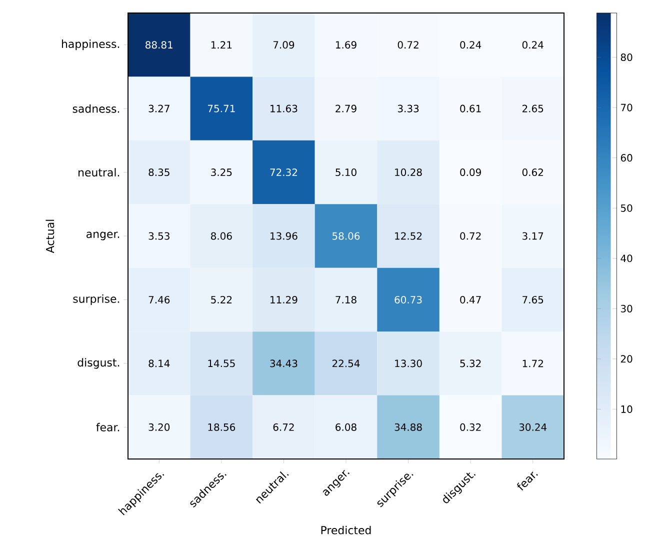  Describe the element at coordinates (221, 108) in the screenshot. I see `data-label: 75.71` at that location.